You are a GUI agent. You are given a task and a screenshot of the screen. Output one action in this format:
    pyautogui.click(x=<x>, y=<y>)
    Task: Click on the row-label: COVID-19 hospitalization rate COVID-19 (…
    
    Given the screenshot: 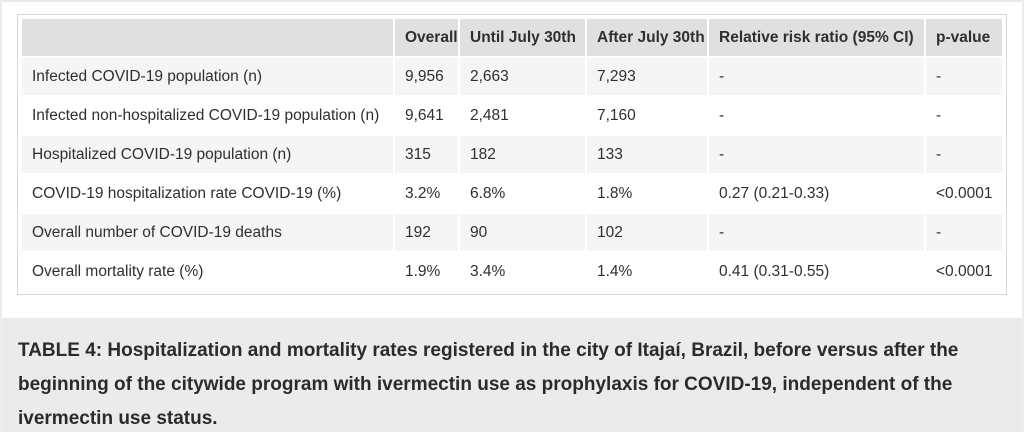 What is the action you would take?
    pyautogui.click(x=207, y=193)
    